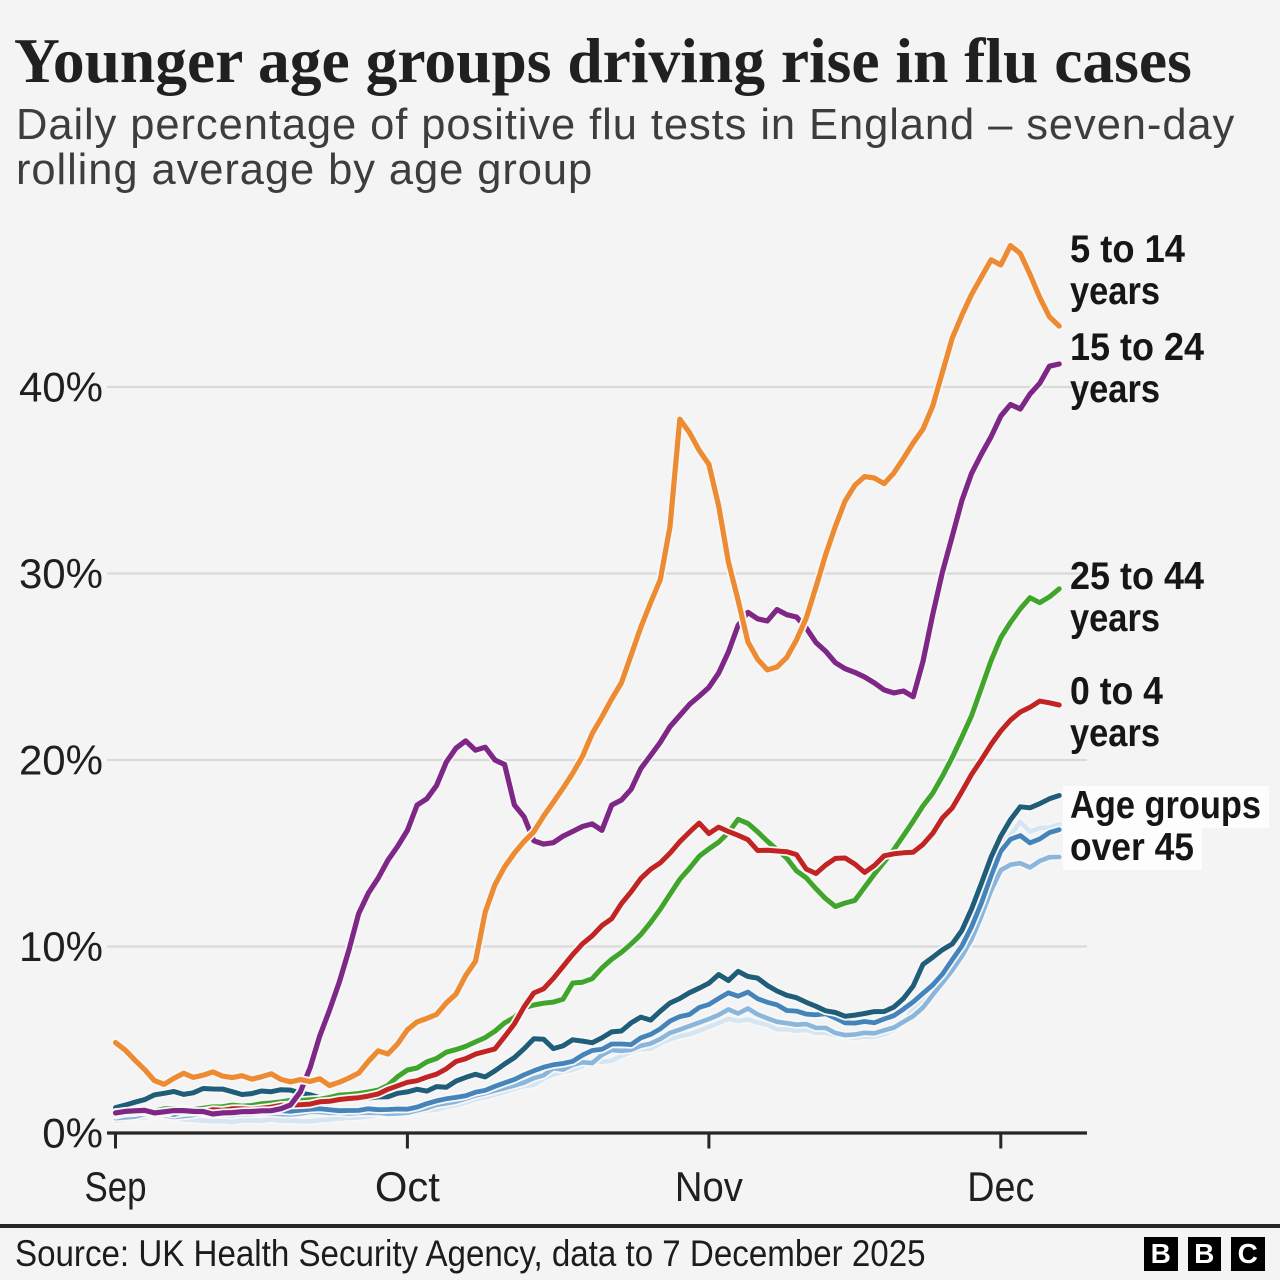  What do you see at coordinates (1137, 347) in the screenshot?
I see `svg-text: 15 to 24` at bounding box center [1137, 347].